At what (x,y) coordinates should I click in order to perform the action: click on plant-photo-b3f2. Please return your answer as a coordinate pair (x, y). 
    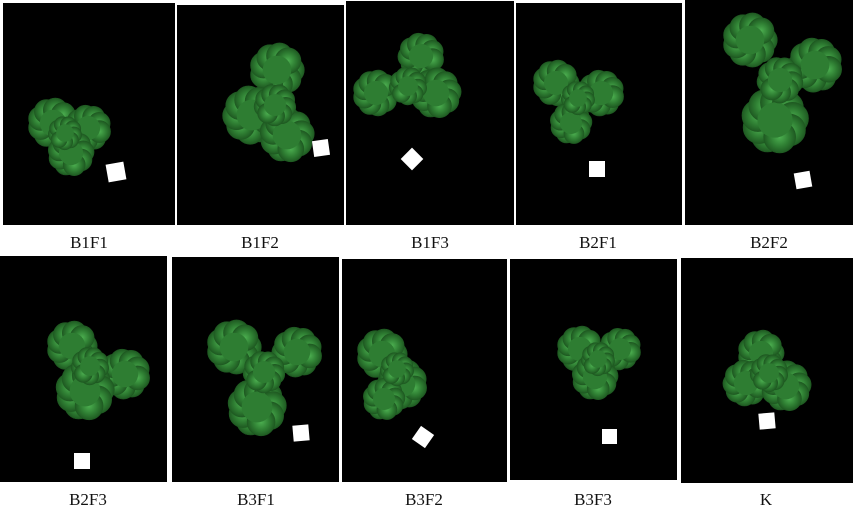
    Looking at the image, I should click on (424, 370).